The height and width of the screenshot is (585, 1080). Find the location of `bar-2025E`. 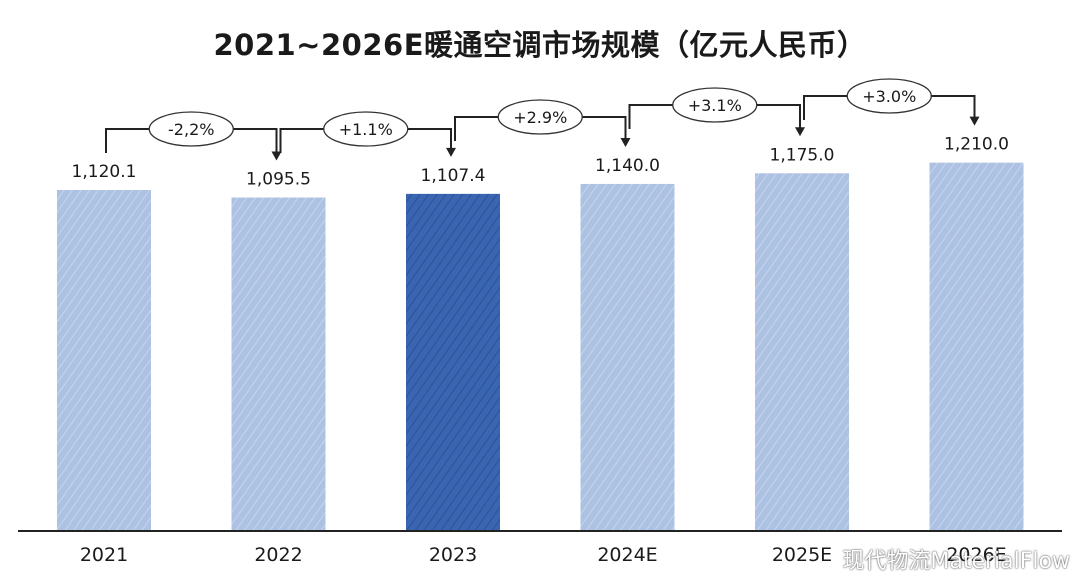

bar-2025E is located at coordinates (802, 352).